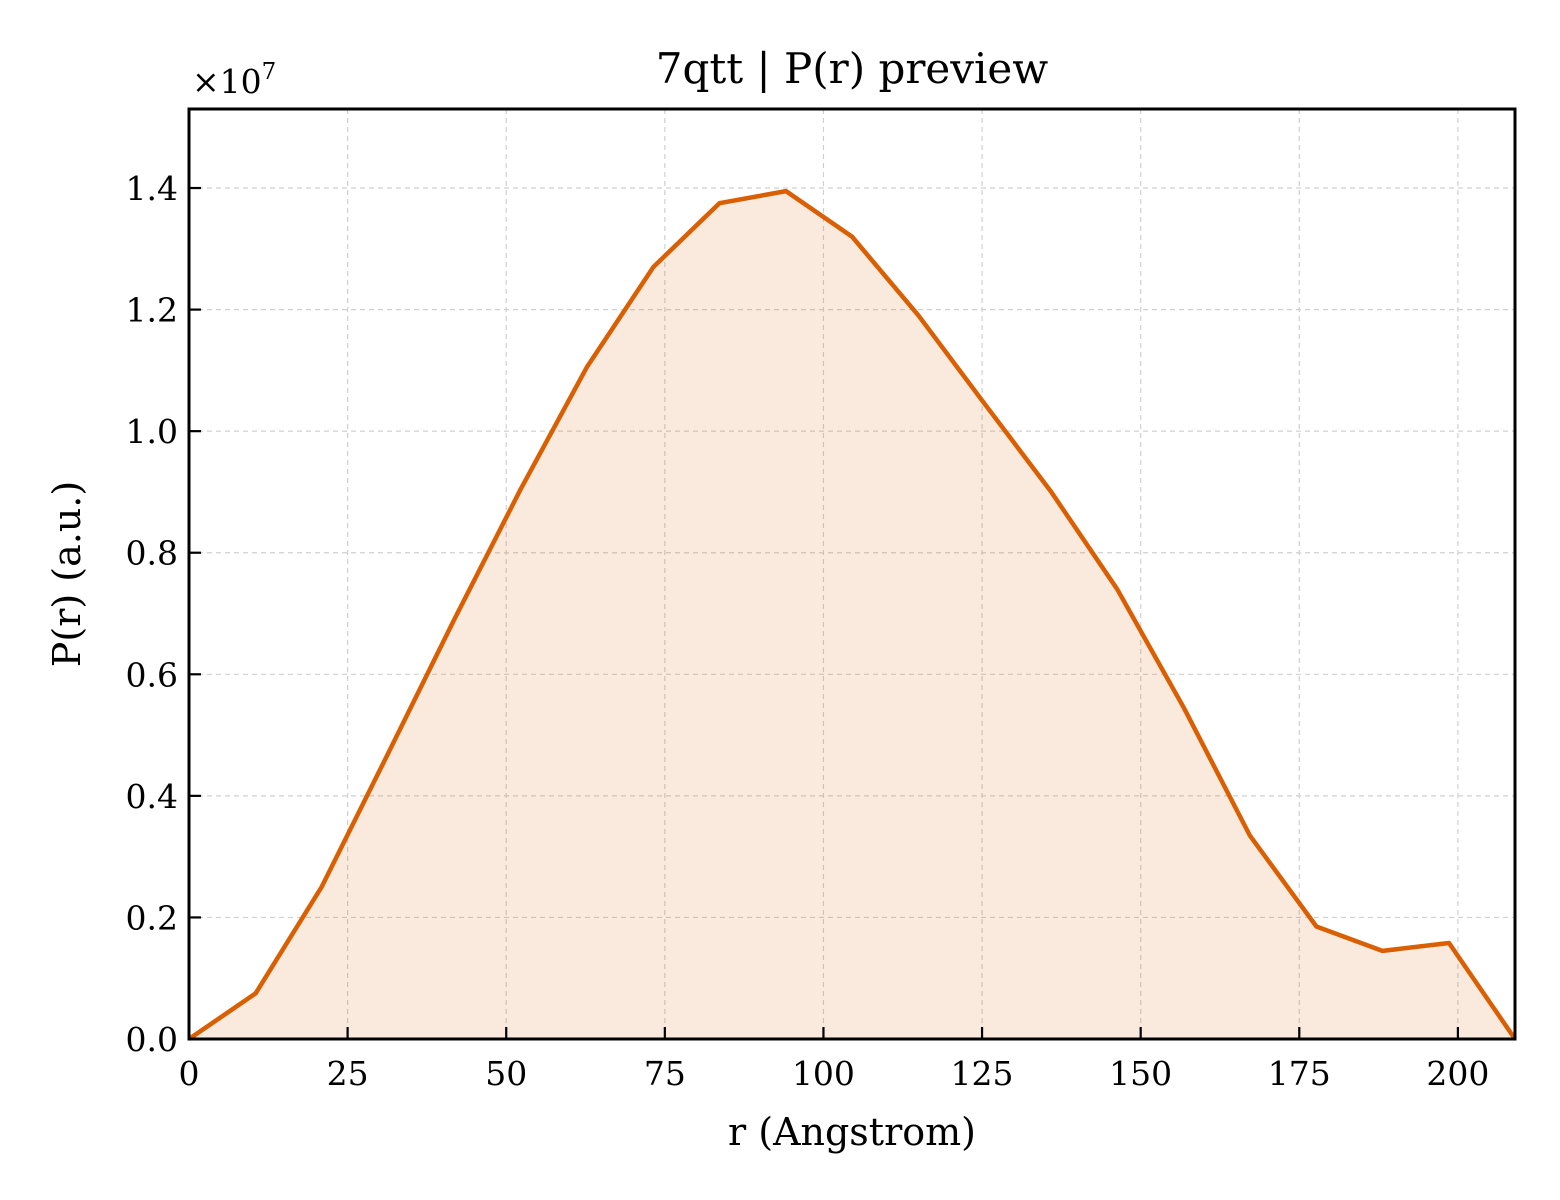  What do you see at coordinates (852, 1132) in the screenshot?
I see `x-axis-label: r (Angstrom)` at bounding box center [852, 1132].